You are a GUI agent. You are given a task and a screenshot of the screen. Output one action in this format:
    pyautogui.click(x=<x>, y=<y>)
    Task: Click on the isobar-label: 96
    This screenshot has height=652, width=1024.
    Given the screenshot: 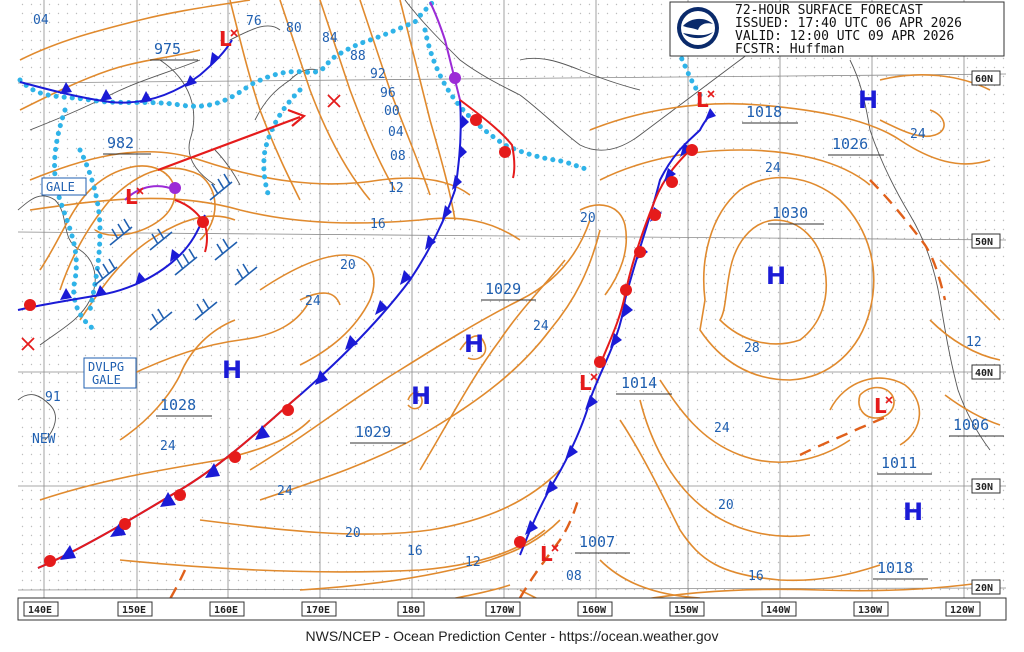 What is the action you would take?
    pyautogui.click(x=388, y=93)
    